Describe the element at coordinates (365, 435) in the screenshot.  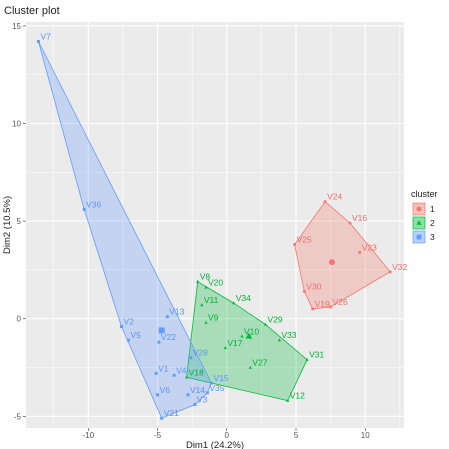
I see `x-tick-label: 10` at that location.